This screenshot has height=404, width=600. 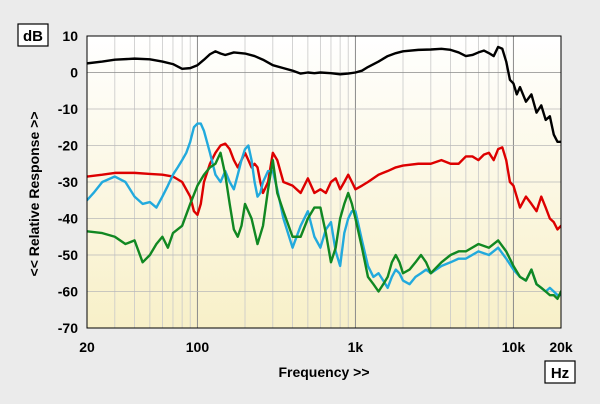 I want to click on y-tick-label: -20, so click(x=68, y=146).